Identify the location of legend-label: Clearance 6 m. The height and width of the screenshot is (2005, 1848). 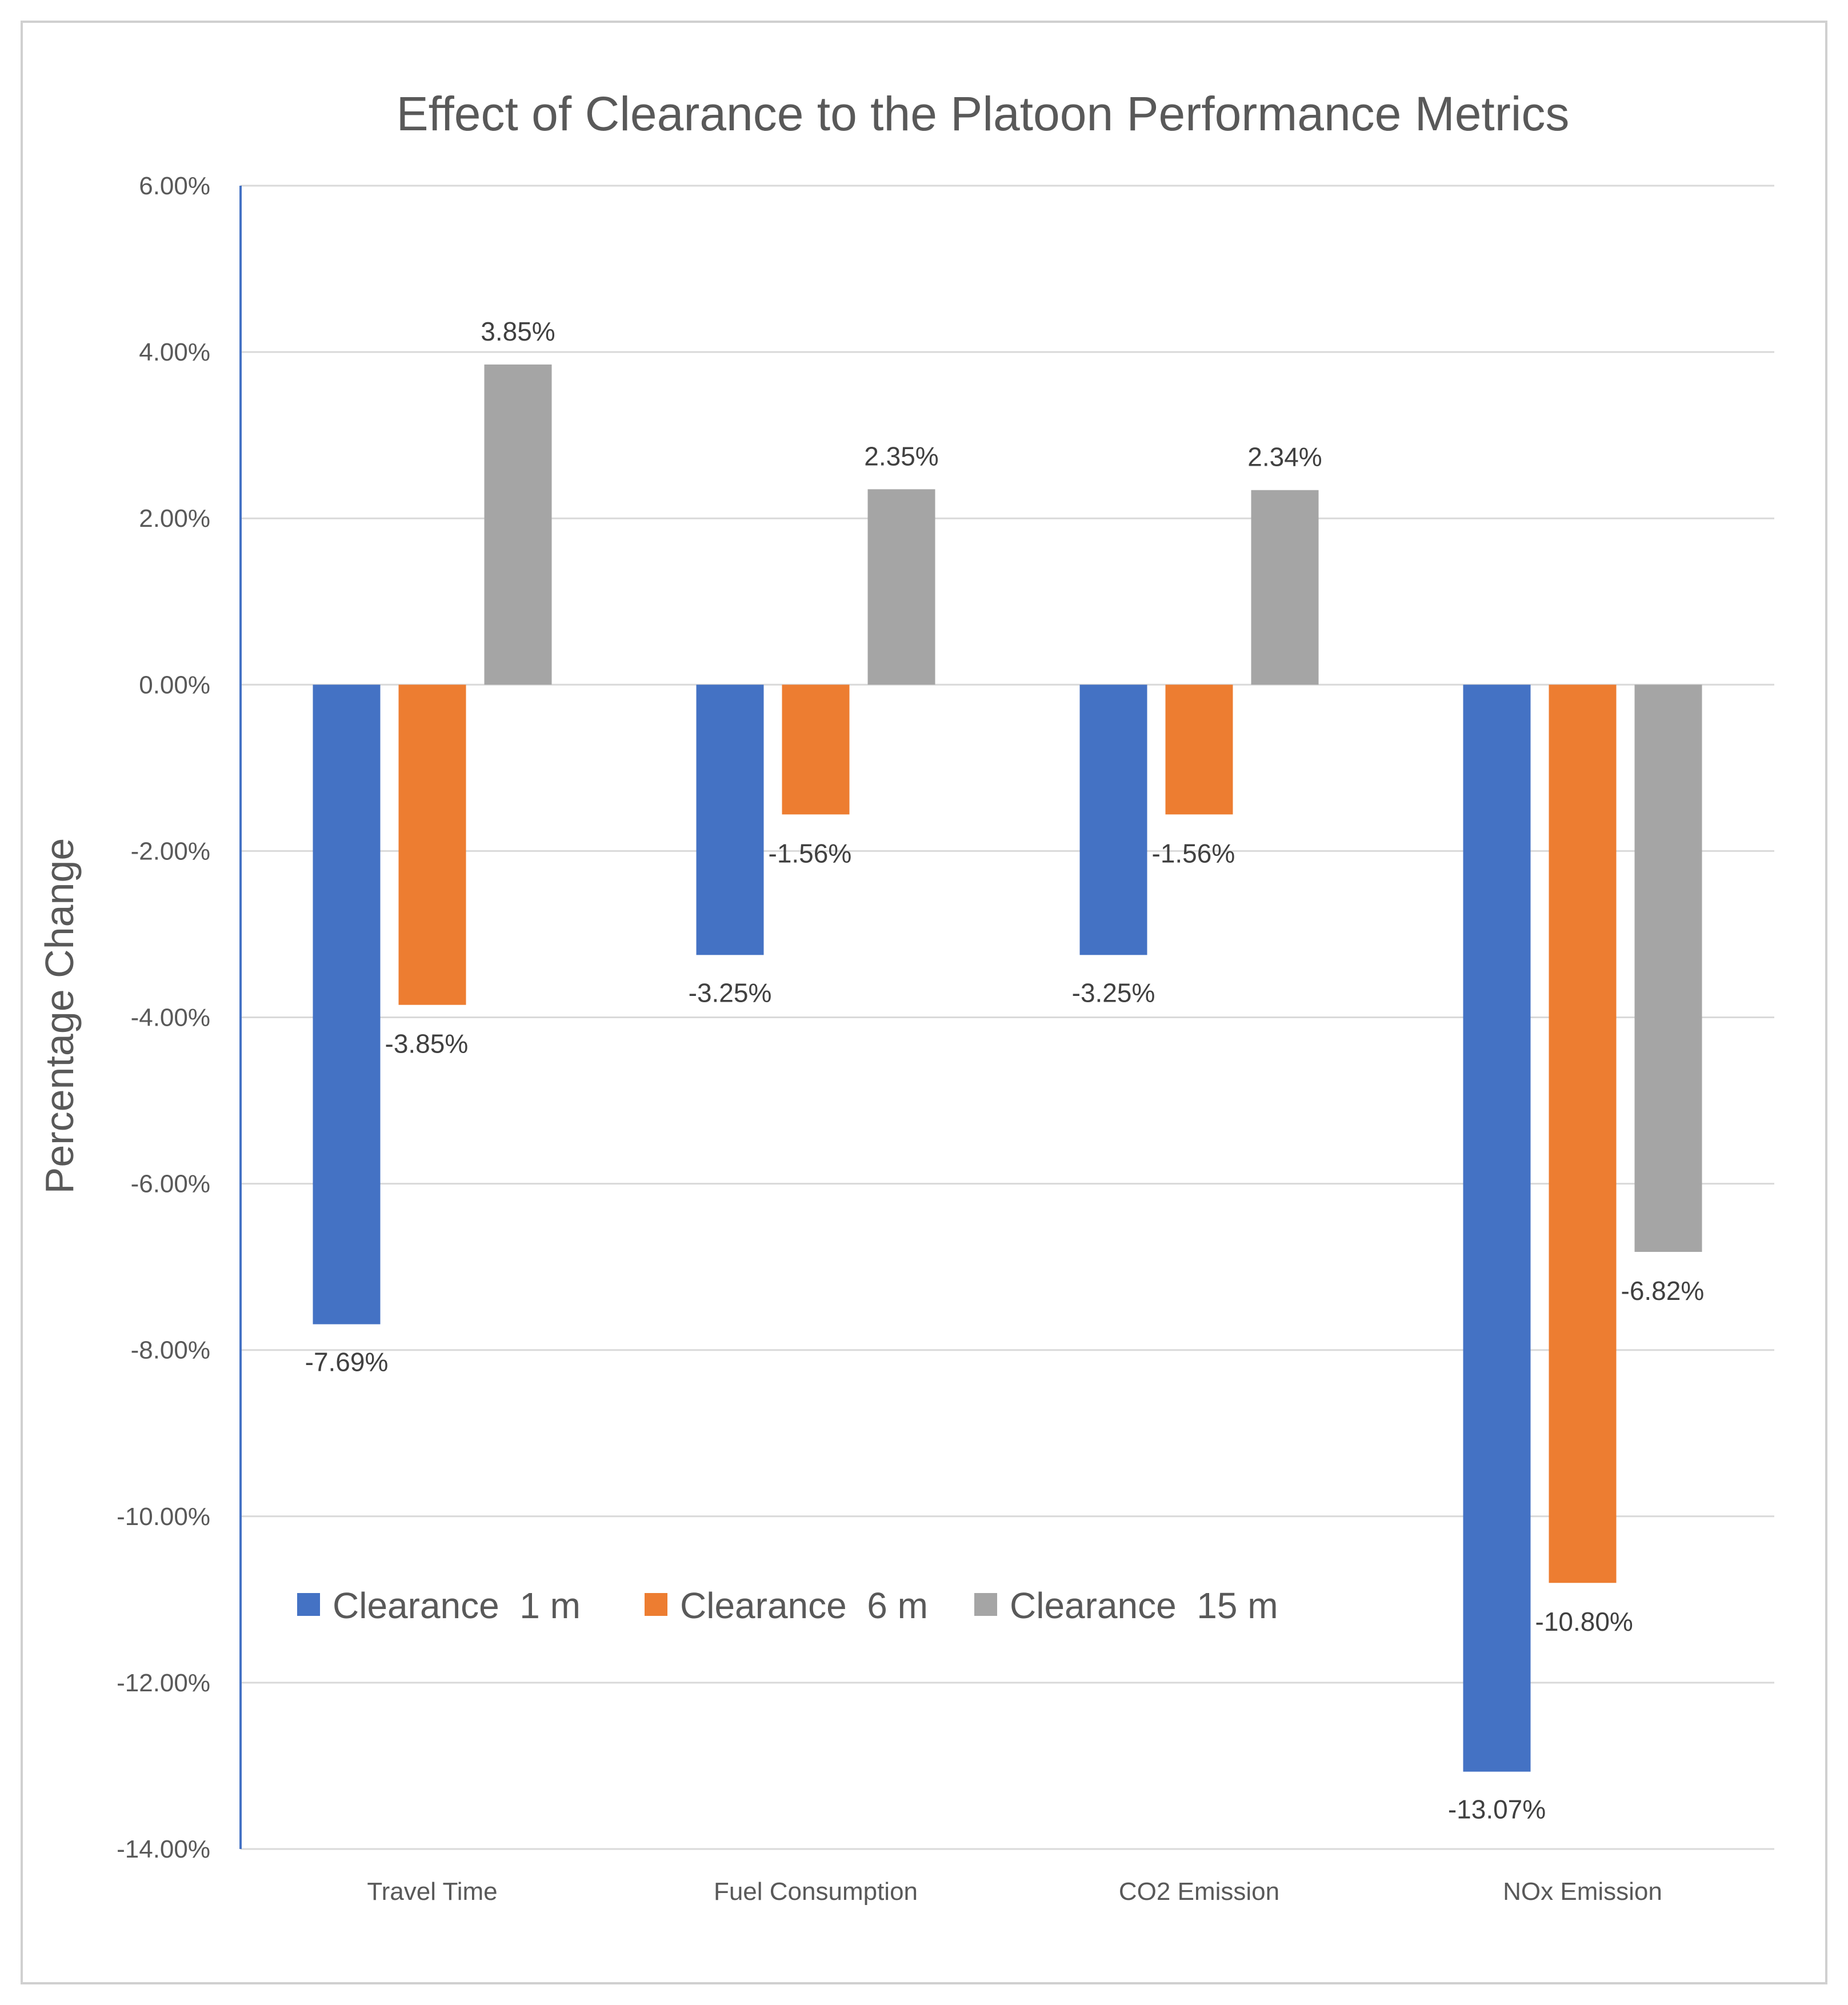
(804, 1605).